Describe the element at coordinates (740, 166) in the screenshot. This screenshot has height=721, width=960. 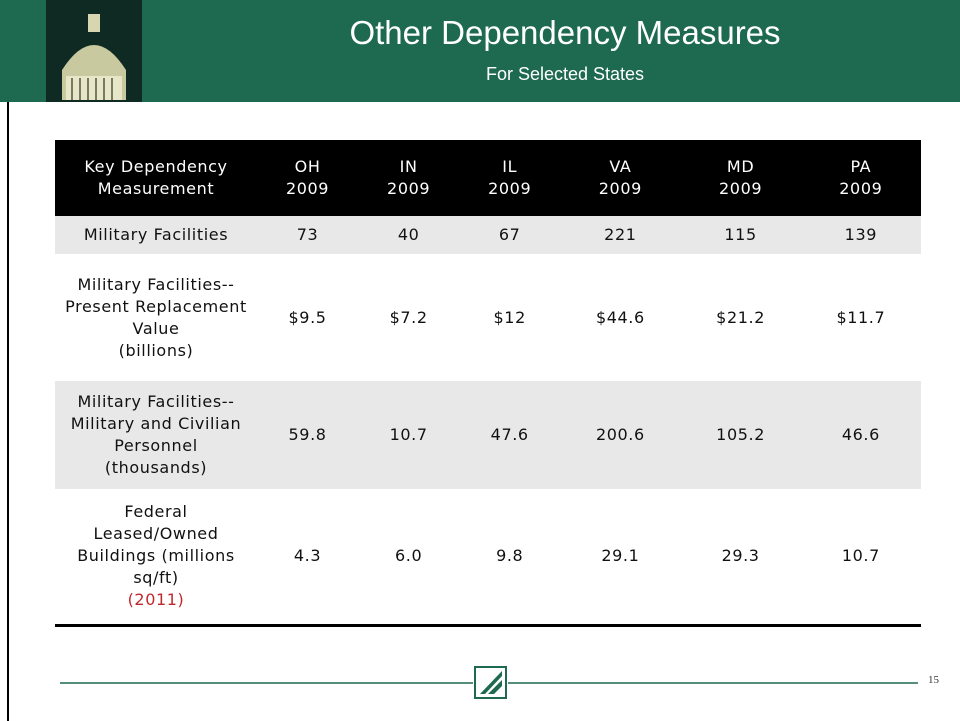
I see `state: MD` at that location.